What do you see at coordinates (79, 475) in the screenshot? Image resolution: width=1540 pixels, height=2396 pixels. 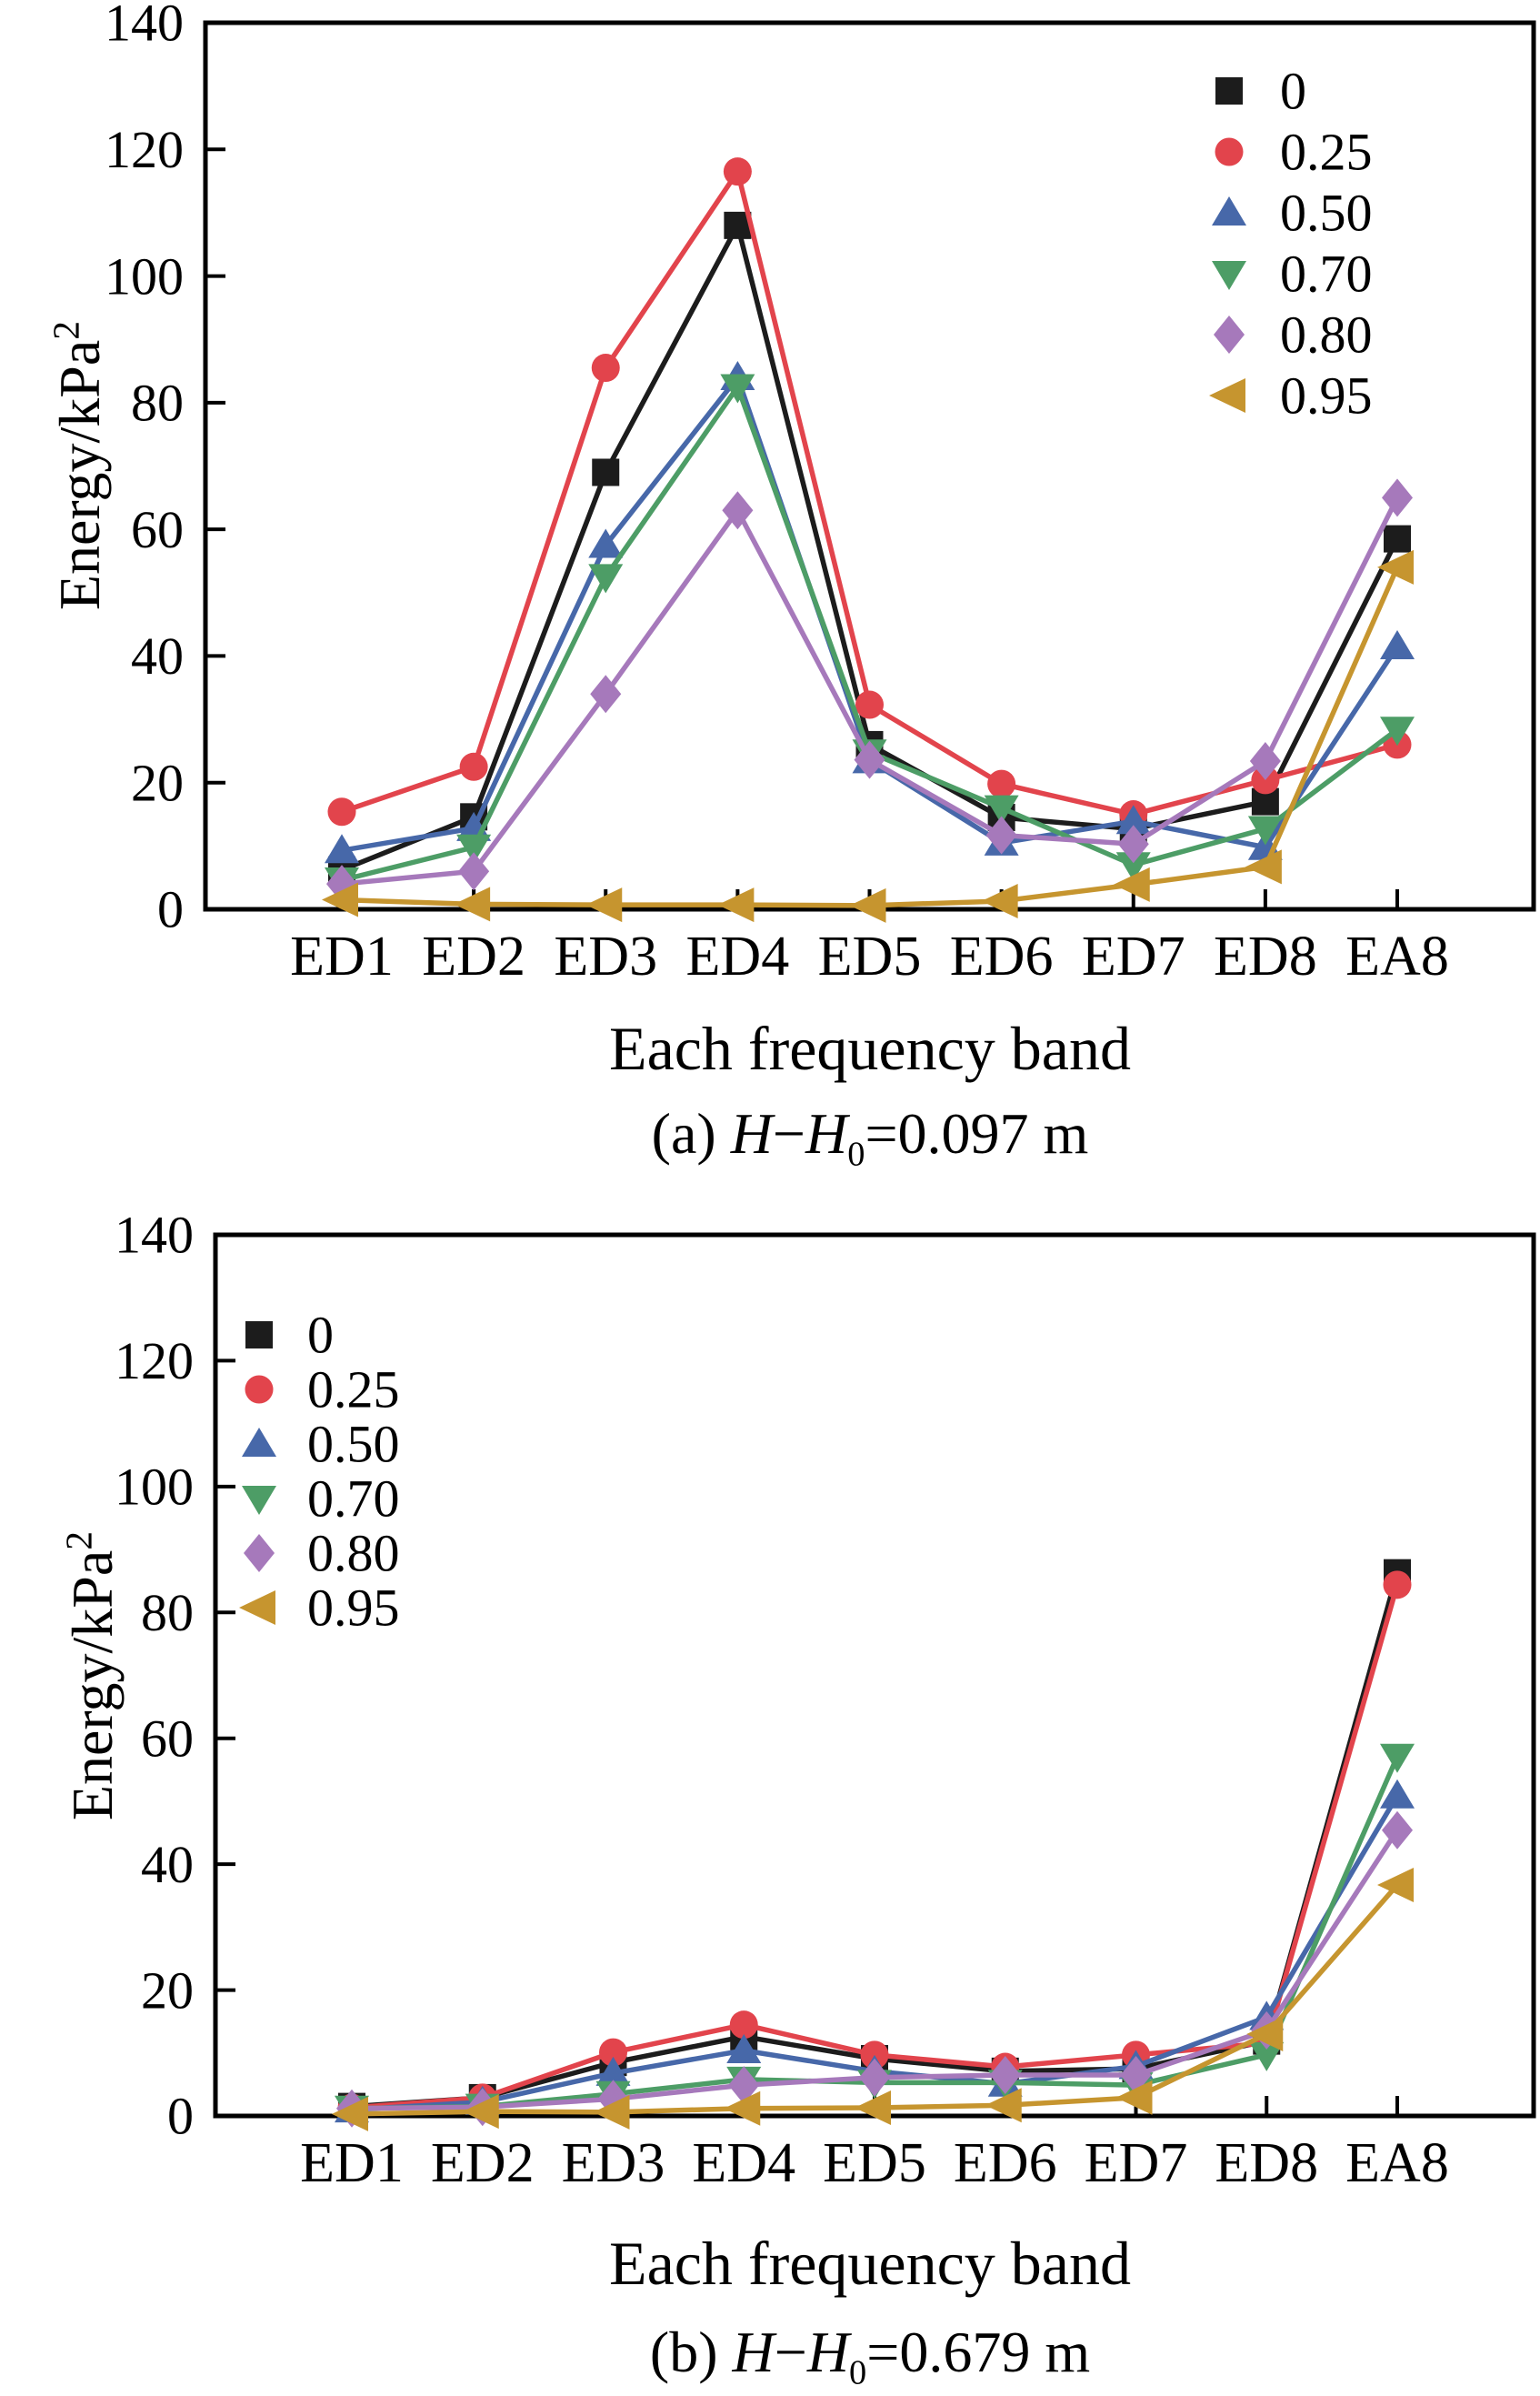 I see `y-axis-label-text: Energy/kPa` at bounding box center [79, 475].